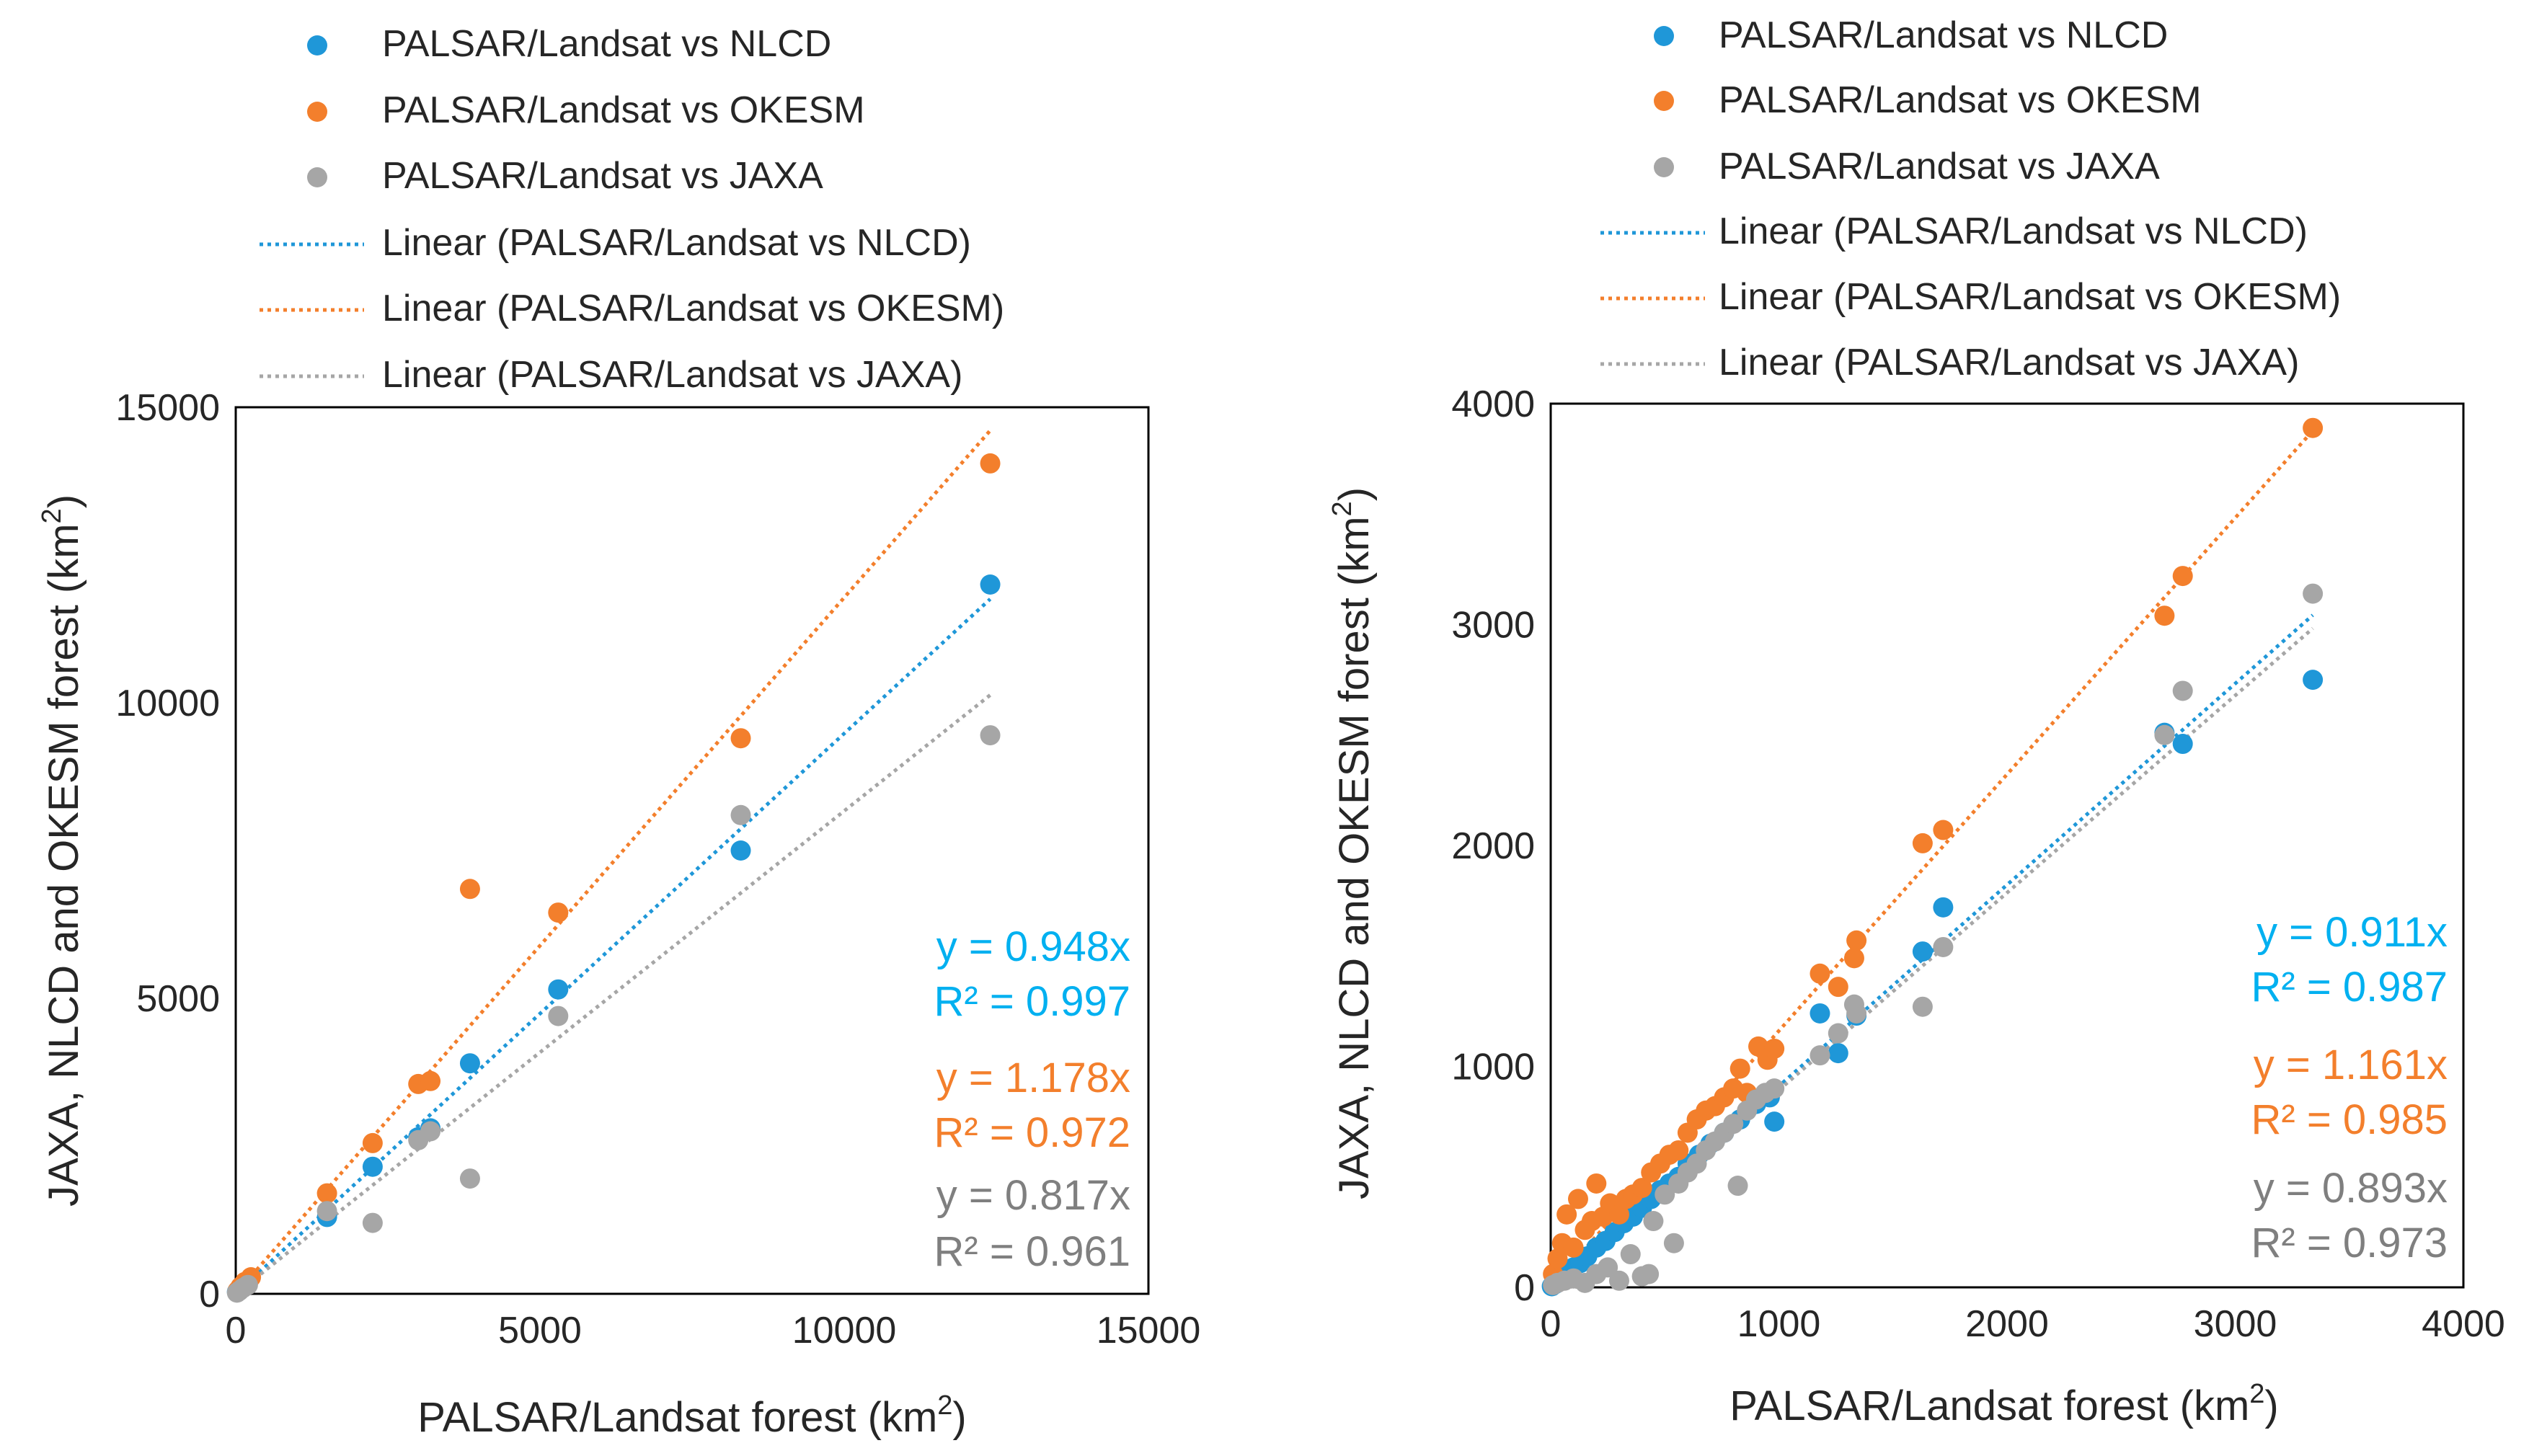 Image resolution: width=2529 pixels, height=1456 pixels. What do you see at coordinates (693, 308) in the screenshot?
I see `legend-trend-label-okesm: Linear (PALSAR/Landsat vs OKESM)` at bounding box center [693, 308].